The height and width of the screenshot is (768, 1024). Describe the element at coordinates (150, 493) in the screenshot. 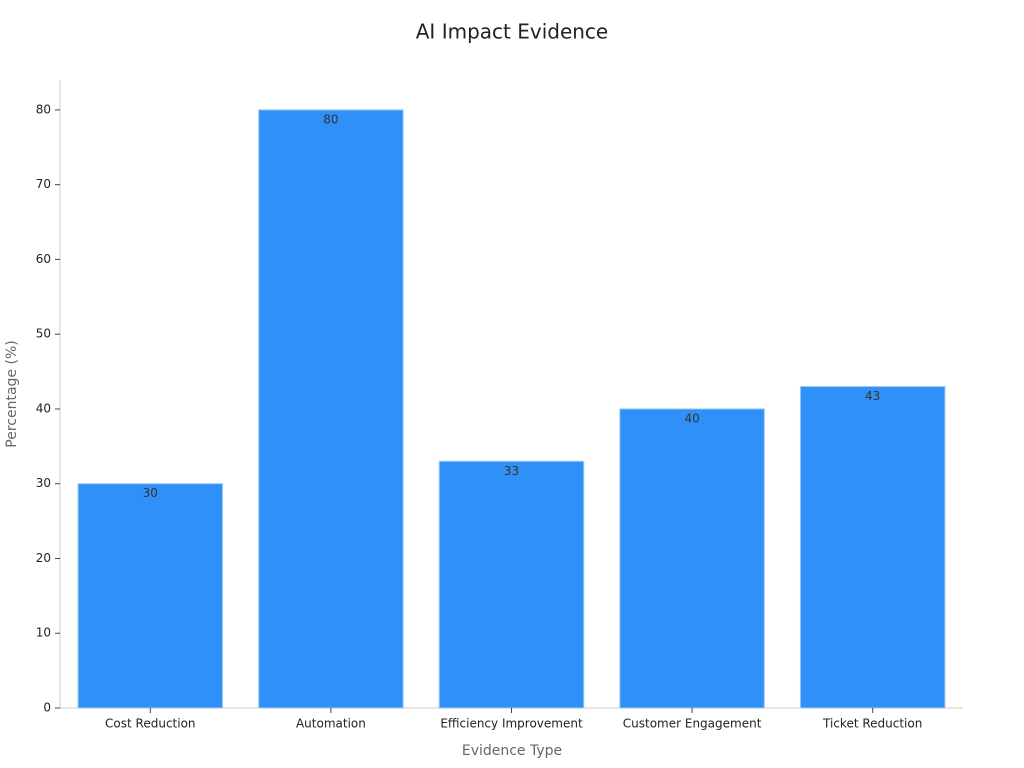

I see `data-label: 30` at that location.